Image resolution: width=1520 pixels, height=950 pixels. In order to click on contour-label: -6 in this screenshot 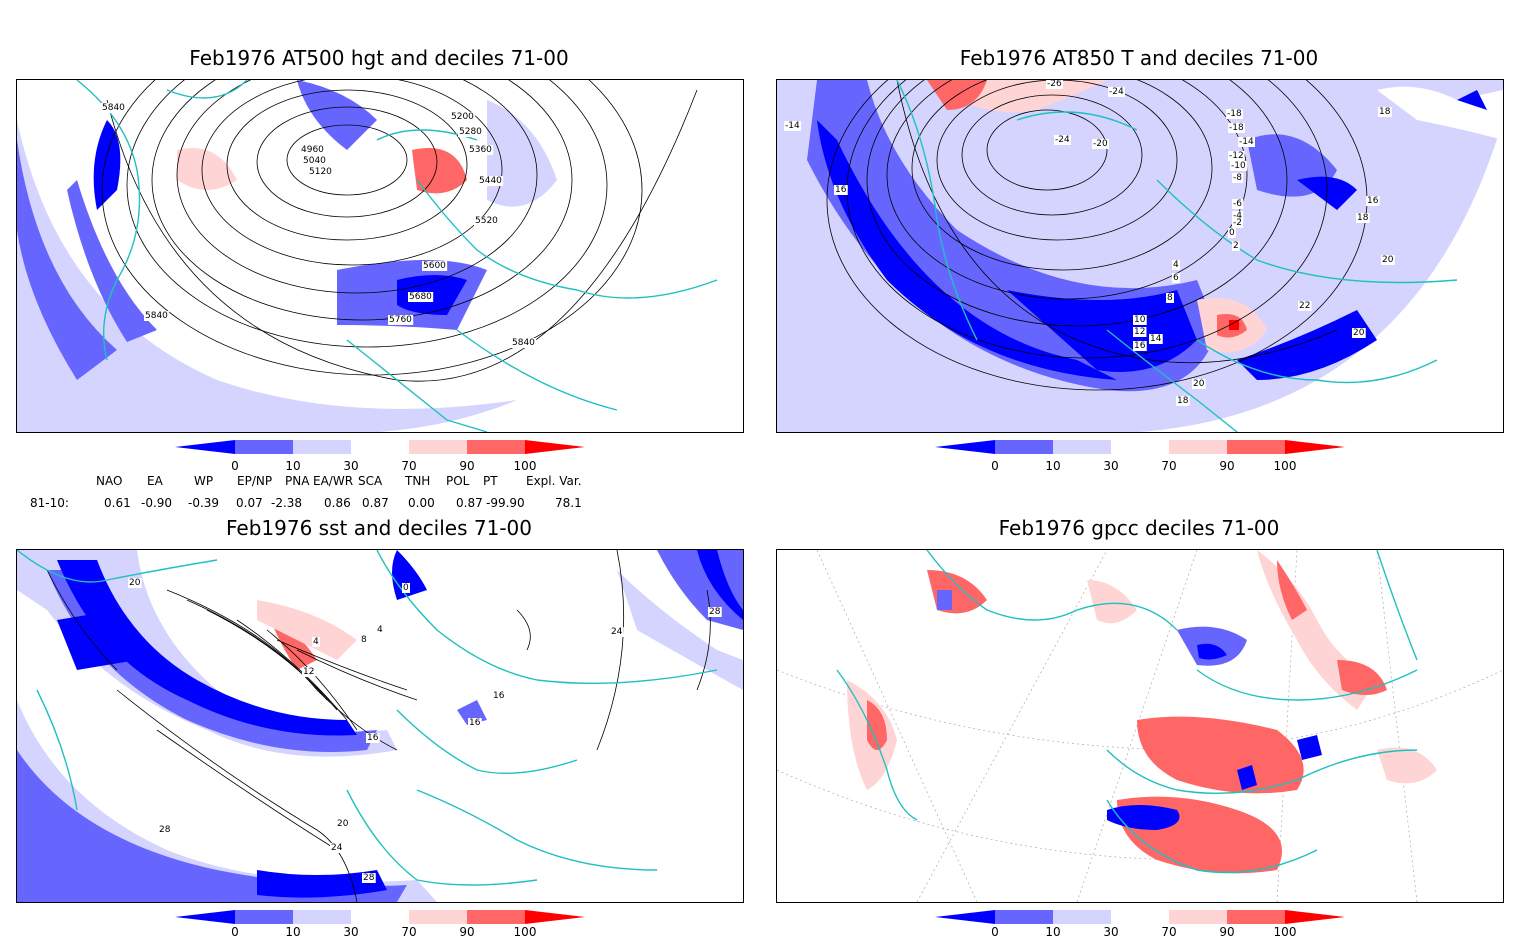, I will do `click(1237, 204)`.